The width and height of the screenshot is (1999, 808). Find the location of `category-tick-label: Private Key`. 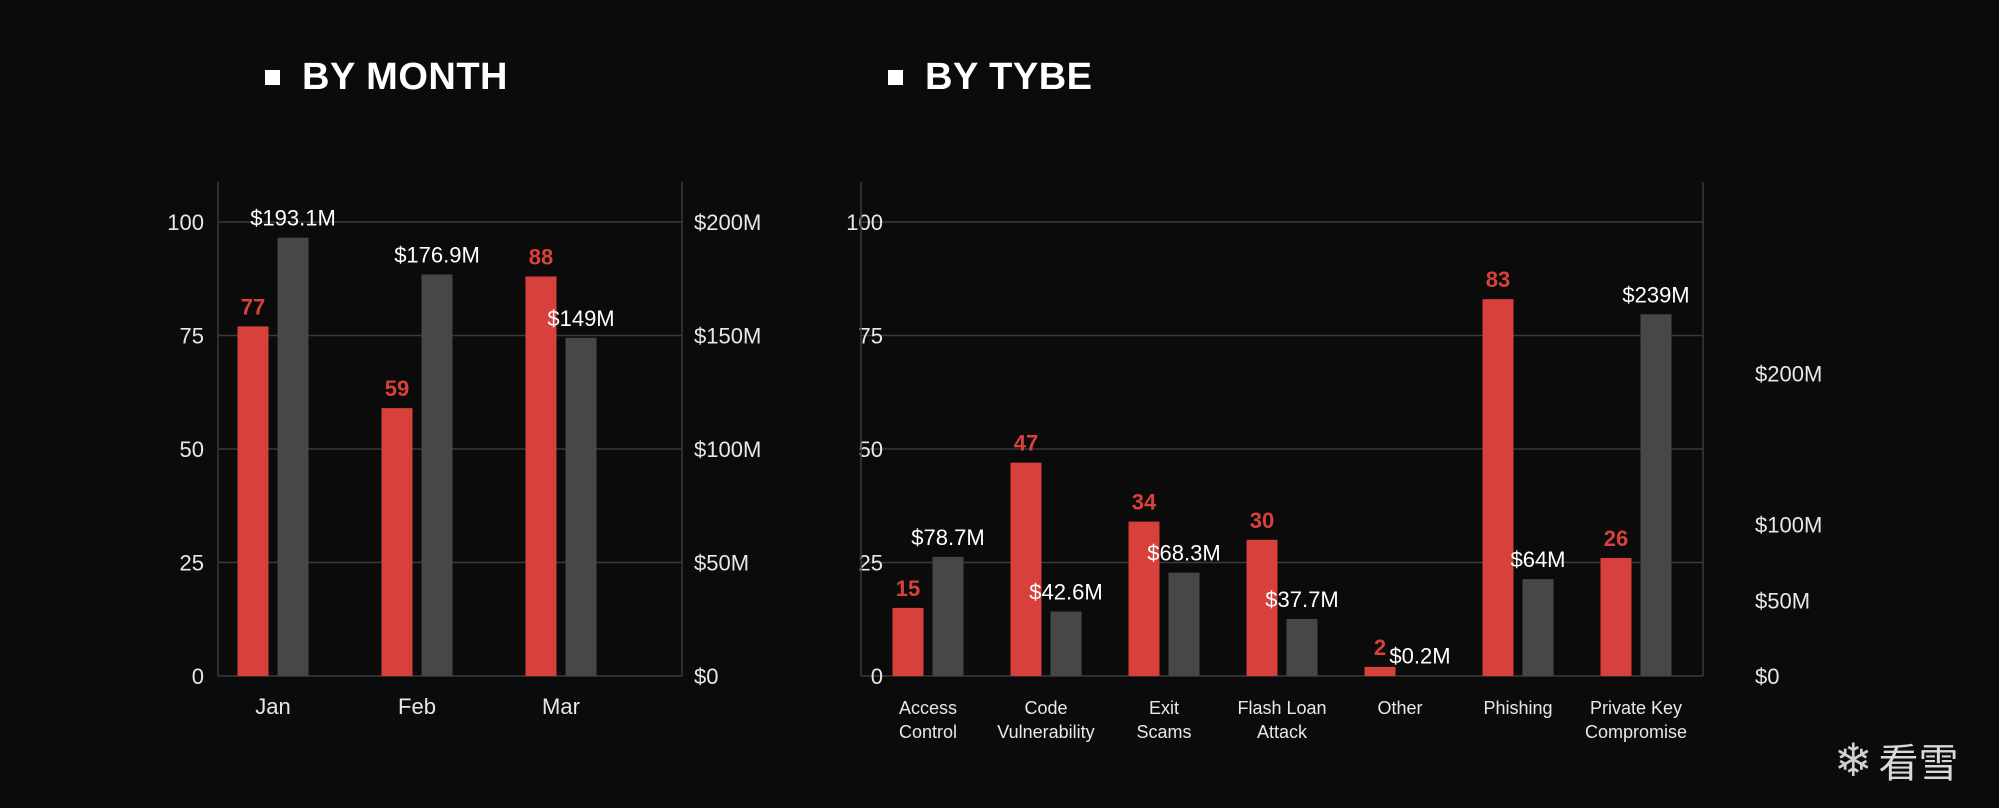

category-tick-label: Private Key is located at coordinates (1636, 708).